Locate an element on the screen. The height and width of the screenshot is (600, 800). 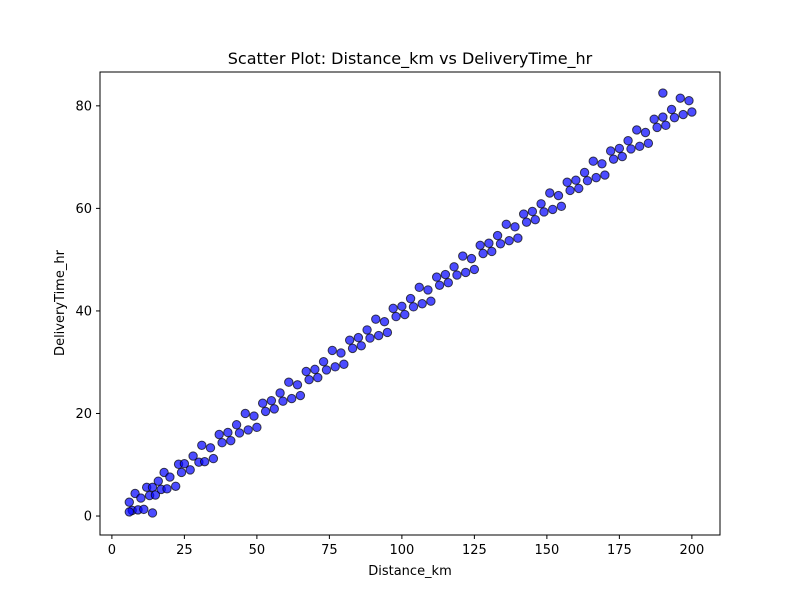
y-tick-label: 20 is located at coordinates (83, 414).